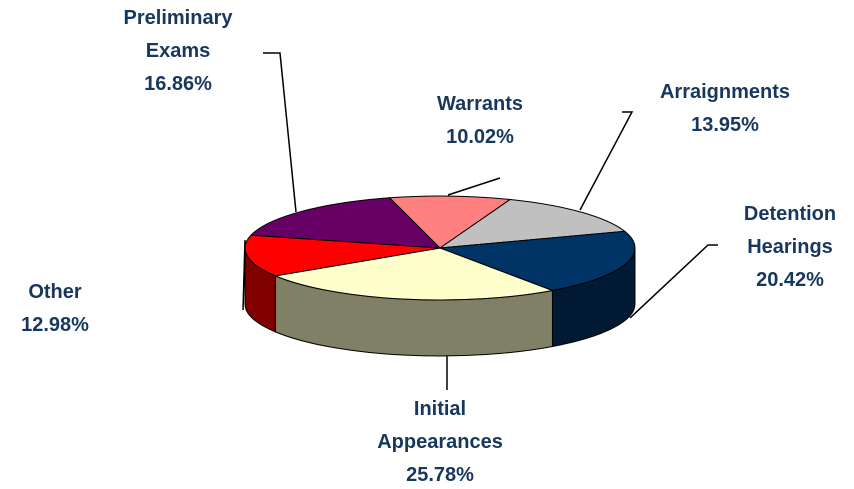 The image size is (854, 489). I want to click on slice-value: 20.42%, so click(790, 280).